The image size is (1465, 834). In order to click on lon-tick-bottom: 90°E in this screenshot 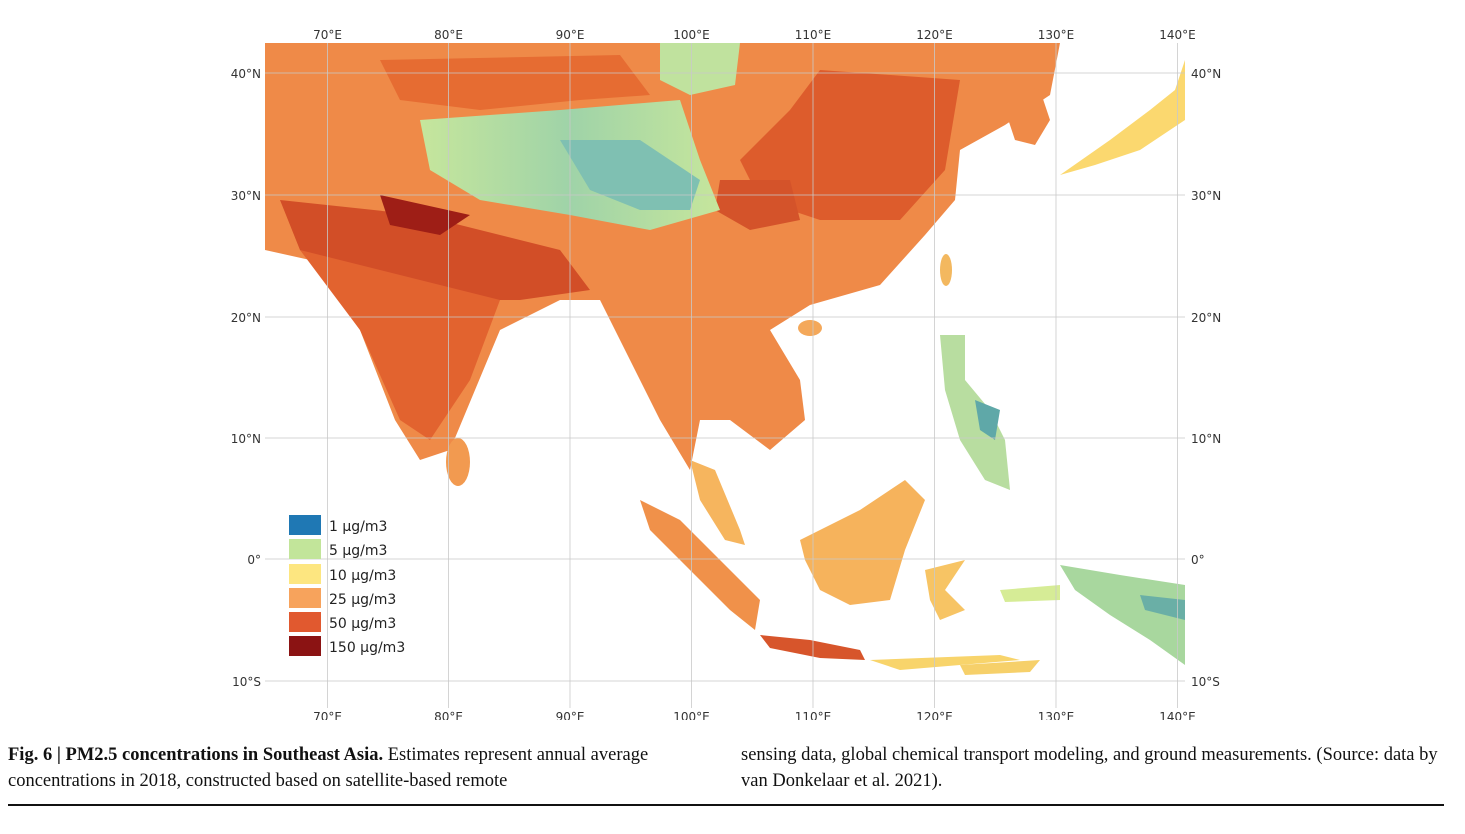, I will do `click(570, 715)`.